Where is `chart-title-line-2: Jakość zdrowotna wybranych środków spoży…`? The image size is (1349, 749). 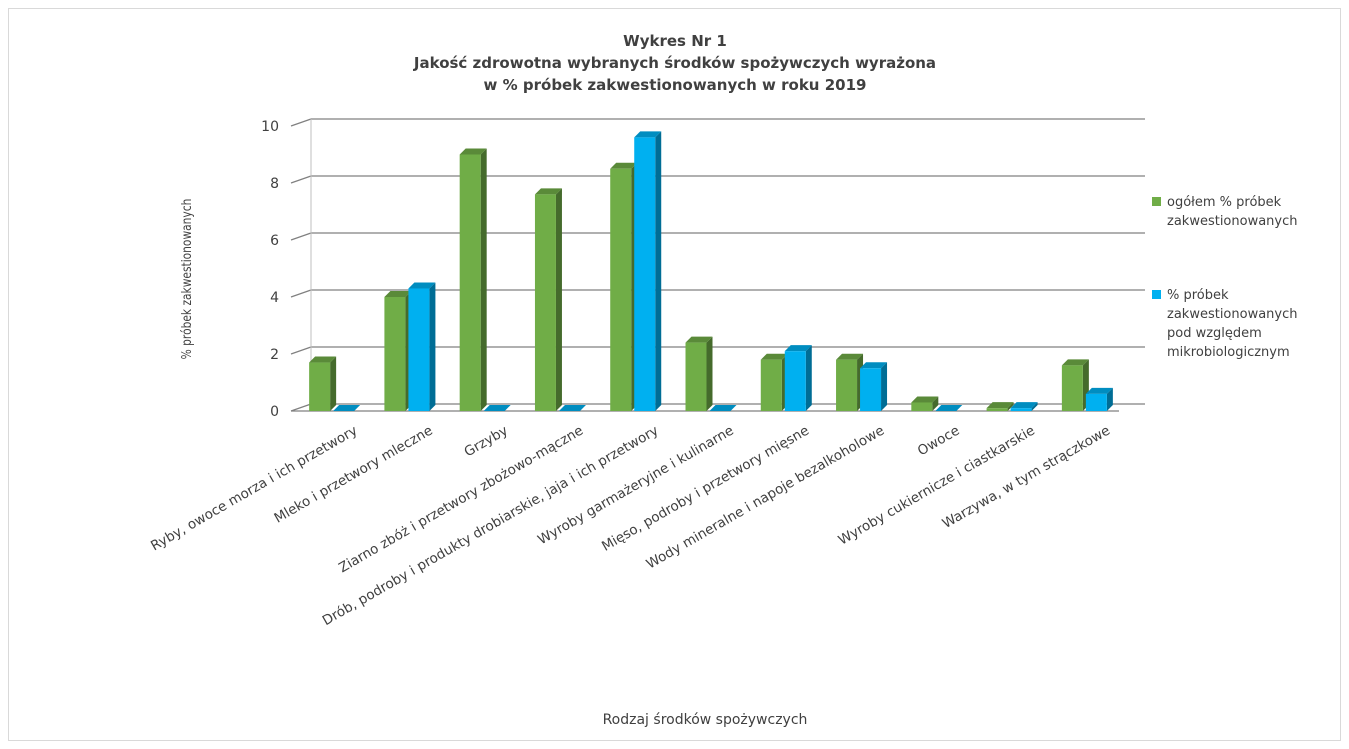
chart-title-line-2: Jakość zdrowotna wybranych środków spoży… is located at coordinates (674, 63).